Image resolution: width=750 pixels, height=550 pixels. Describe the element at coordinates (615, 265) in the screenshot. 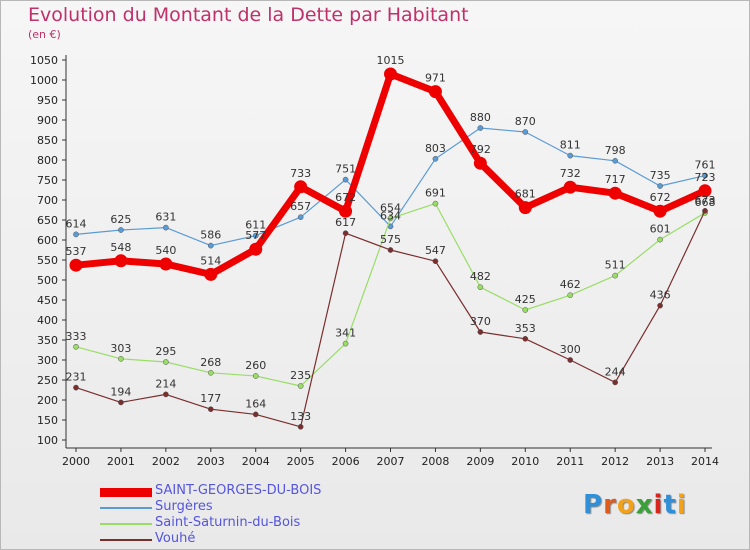

I see `data-label: 511` at that location.